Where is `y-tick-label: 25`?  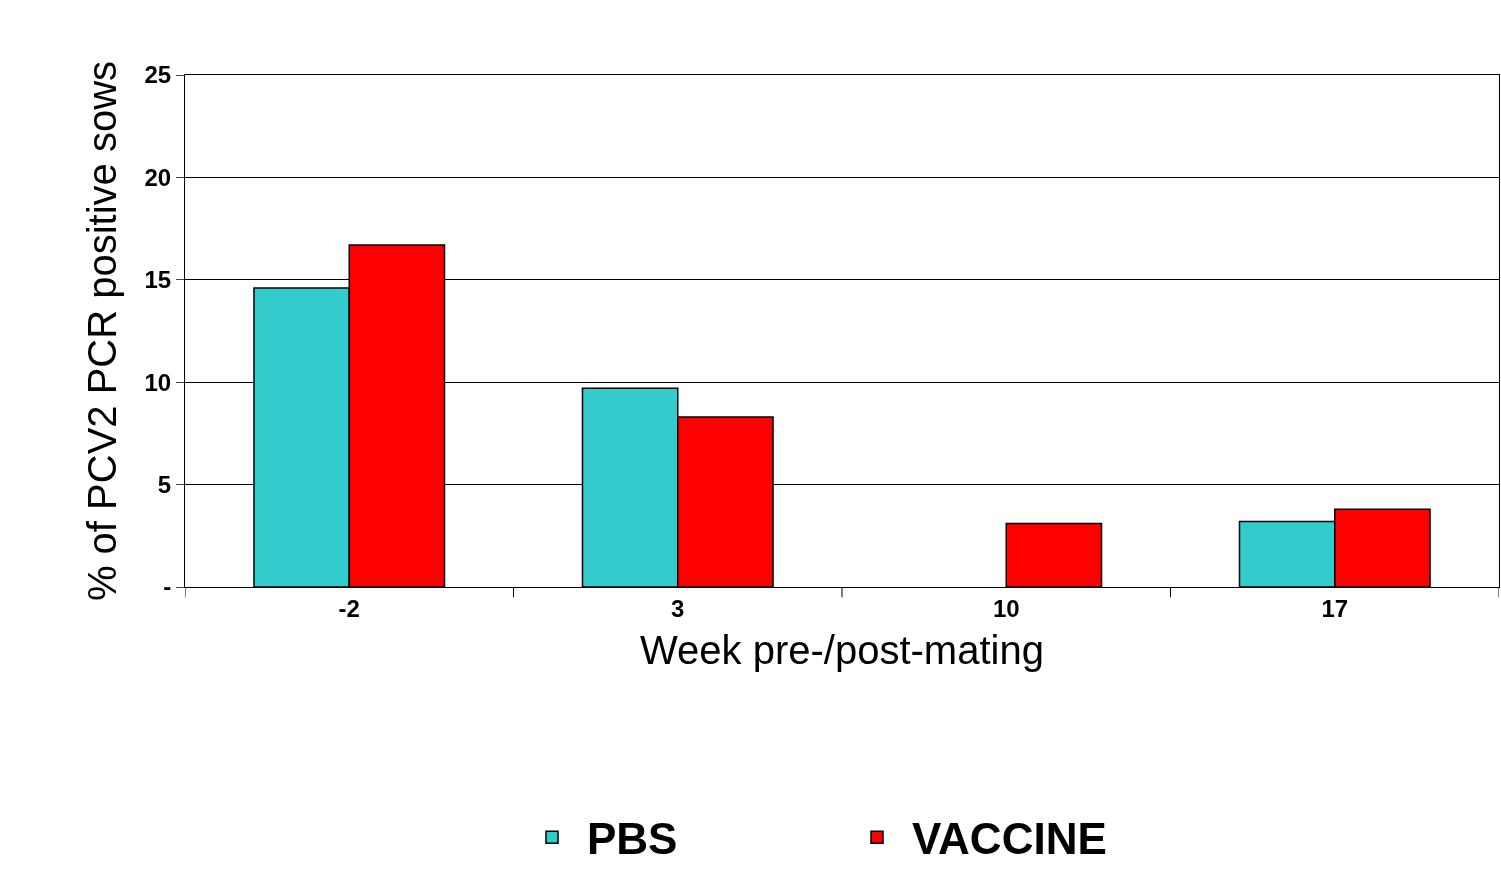
y-tick-label: 25 is located at coordinates (158, 75).